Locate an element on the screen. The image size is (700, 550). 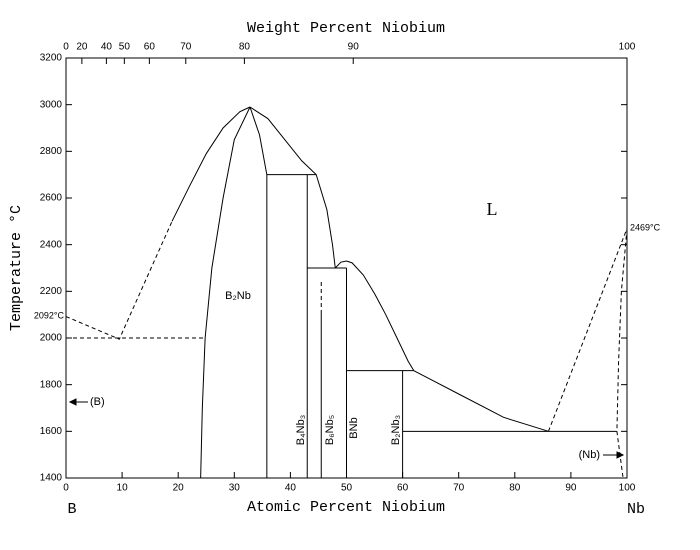
x-tick-label: 40 is located at coordinates (291, 488).